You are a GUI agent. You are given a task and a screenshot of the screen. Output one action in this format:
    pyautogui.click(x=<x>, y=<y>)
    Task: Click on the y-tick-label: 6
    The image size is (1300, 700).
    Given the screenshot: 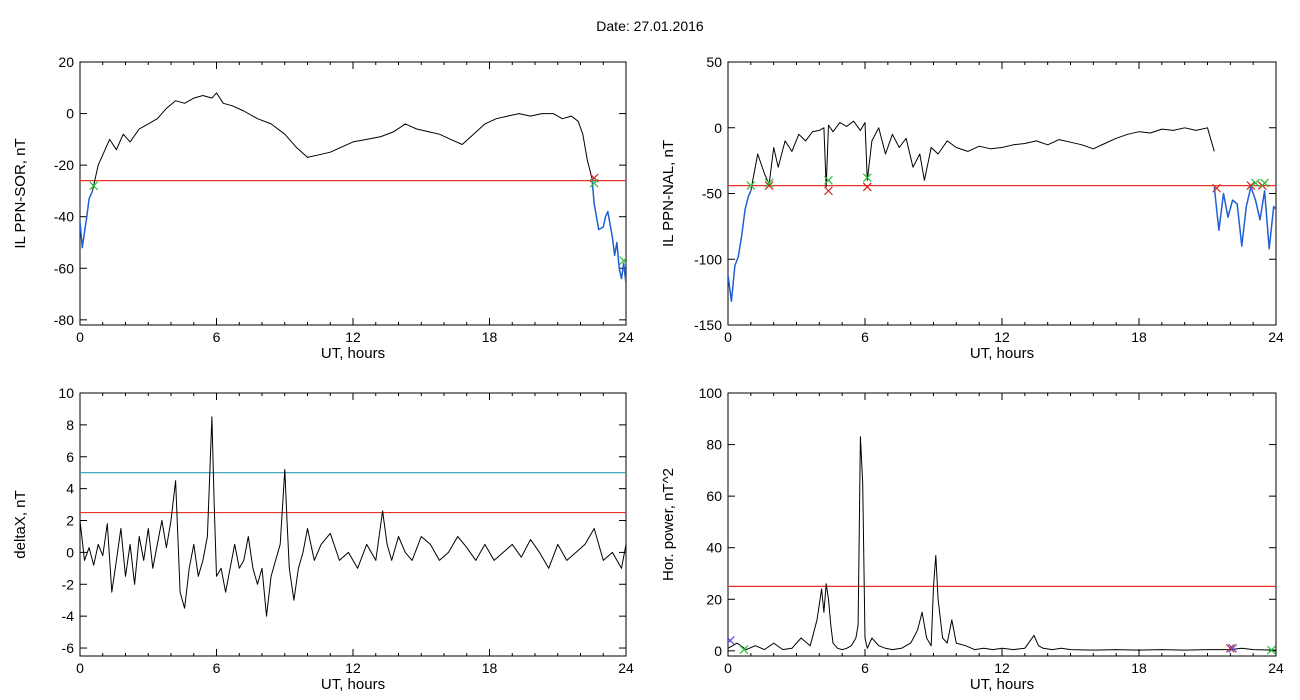 What is the action you would take?
    pyautogui.click(x=70, y=457)
    